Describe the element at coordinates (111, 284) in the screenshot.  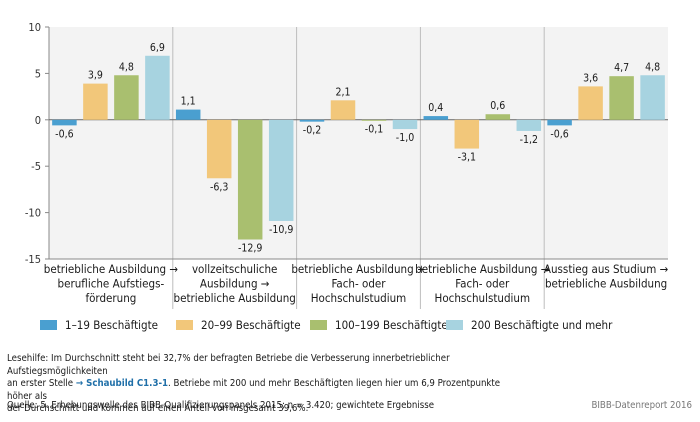
I see `category-label: berufliche Aufstiegs-` at that location.